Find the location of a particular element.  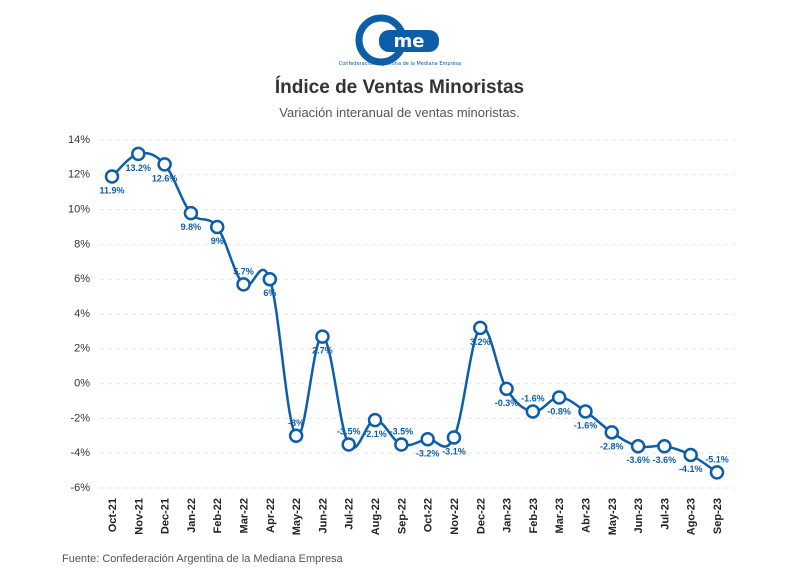

chart-title: Índice de Ventas Minoristas is located at coordinates (399, 87).